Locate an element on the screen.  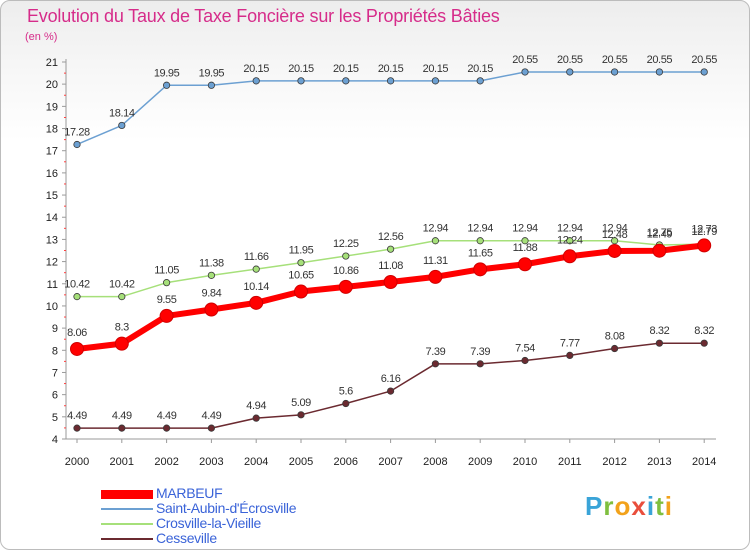
y-tick-label: 8 is located at coordinates (55, 351).